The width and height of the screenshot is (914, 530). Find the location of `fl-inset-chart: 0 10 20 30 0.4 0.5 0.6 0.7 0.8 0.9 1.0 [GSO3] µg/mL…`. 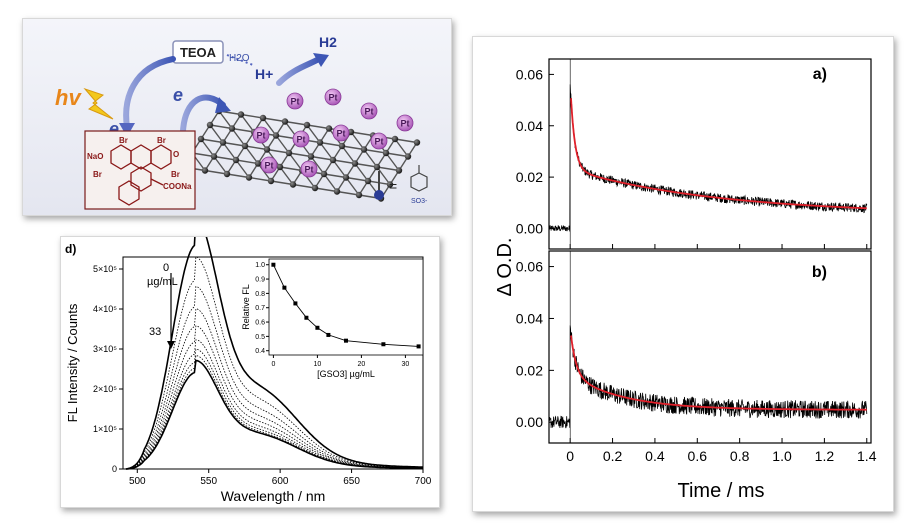

fl-inset-chart: 0 10 20 30 0.4 0.5 0.6 0.7 0.8 0.9 1.0 [GSO3] µg/mL… is located at coordinates (332, 318).